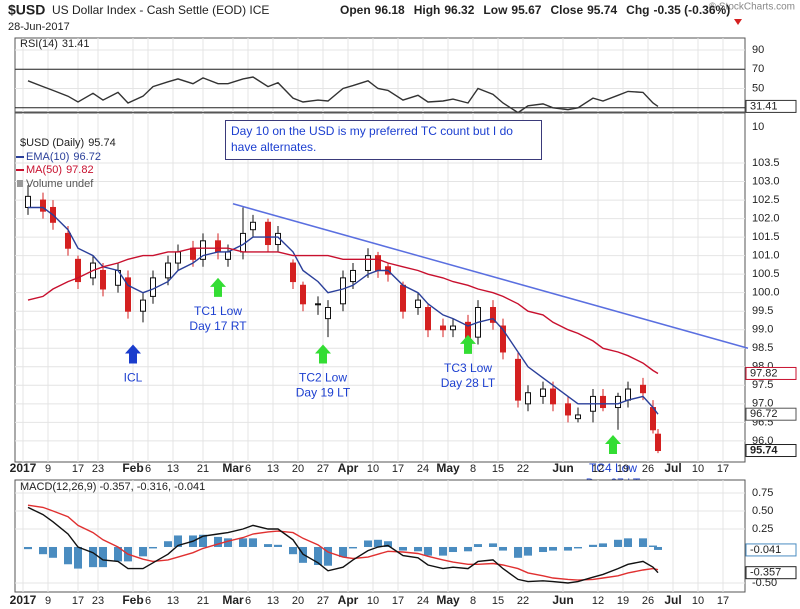 The image size is (800, 609). I want to click on legend-value: 96.72, so click(87, 157).